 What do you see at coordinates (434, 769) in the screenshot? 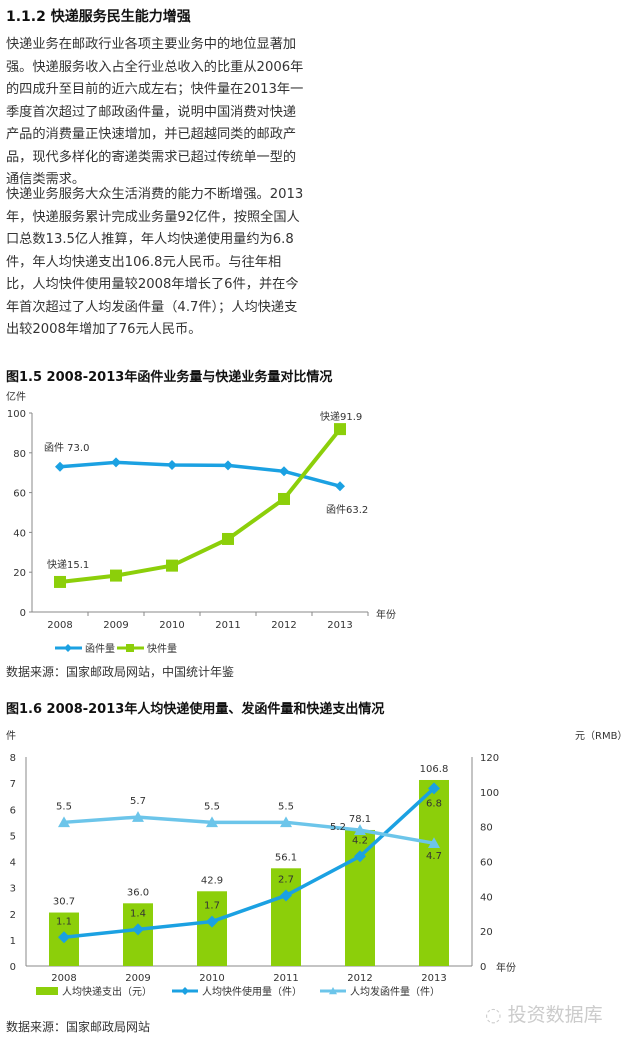
I see `bar-label: 106.8` at bounding box center [434, 769].